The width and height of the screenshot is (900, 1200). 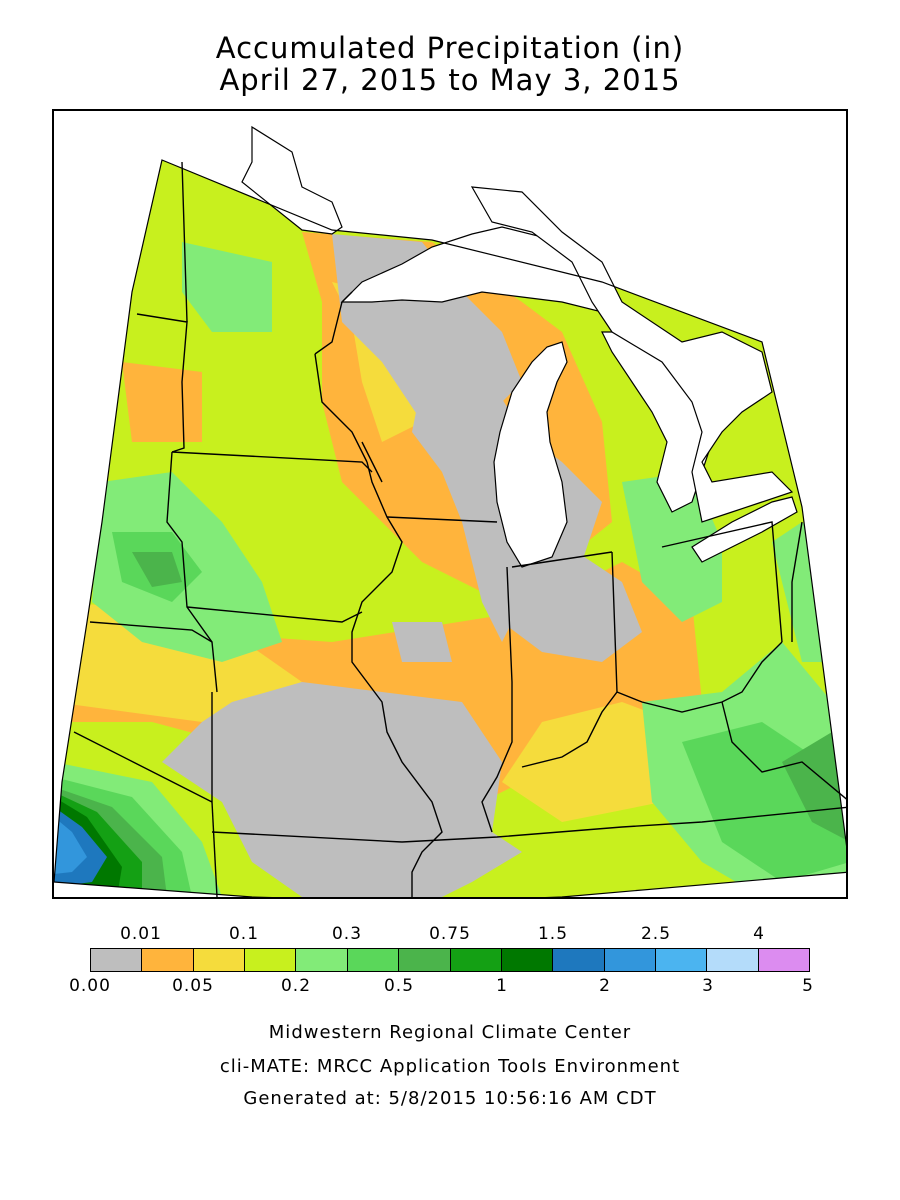 What do you see at coordinates (450, 48) in the screenshot?
I see `map-title: Accumulated Precipitation (in)` at bounding box center [450, 48].